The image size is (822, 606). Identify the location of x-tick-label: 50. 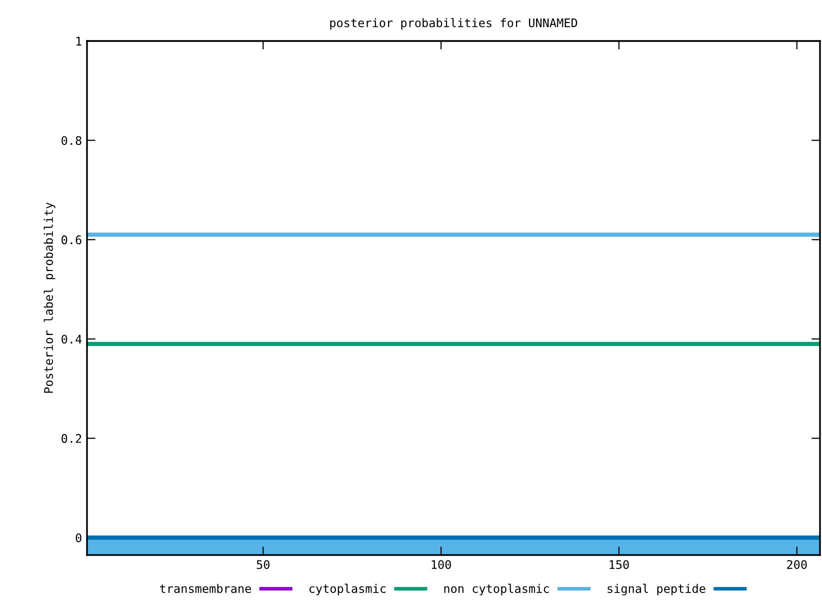
(263, 565).